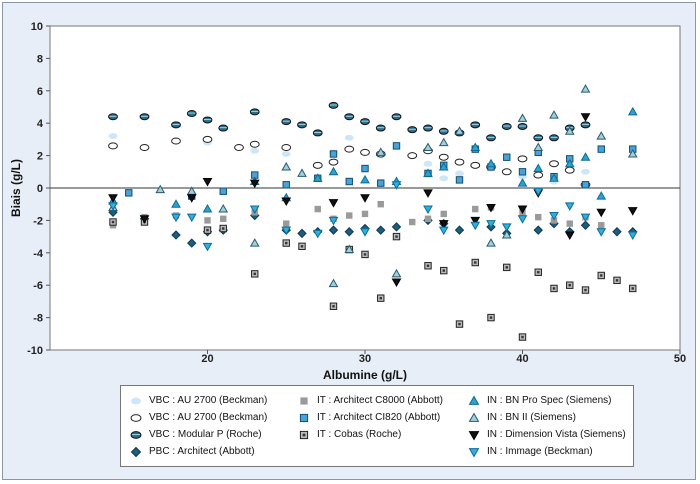 The height and width of the screenshot is (484, 700). What do you see at coordinates (38, 319) in the screenshot?
I see `y-tick-label: -8` at bounding box center [38, 319].